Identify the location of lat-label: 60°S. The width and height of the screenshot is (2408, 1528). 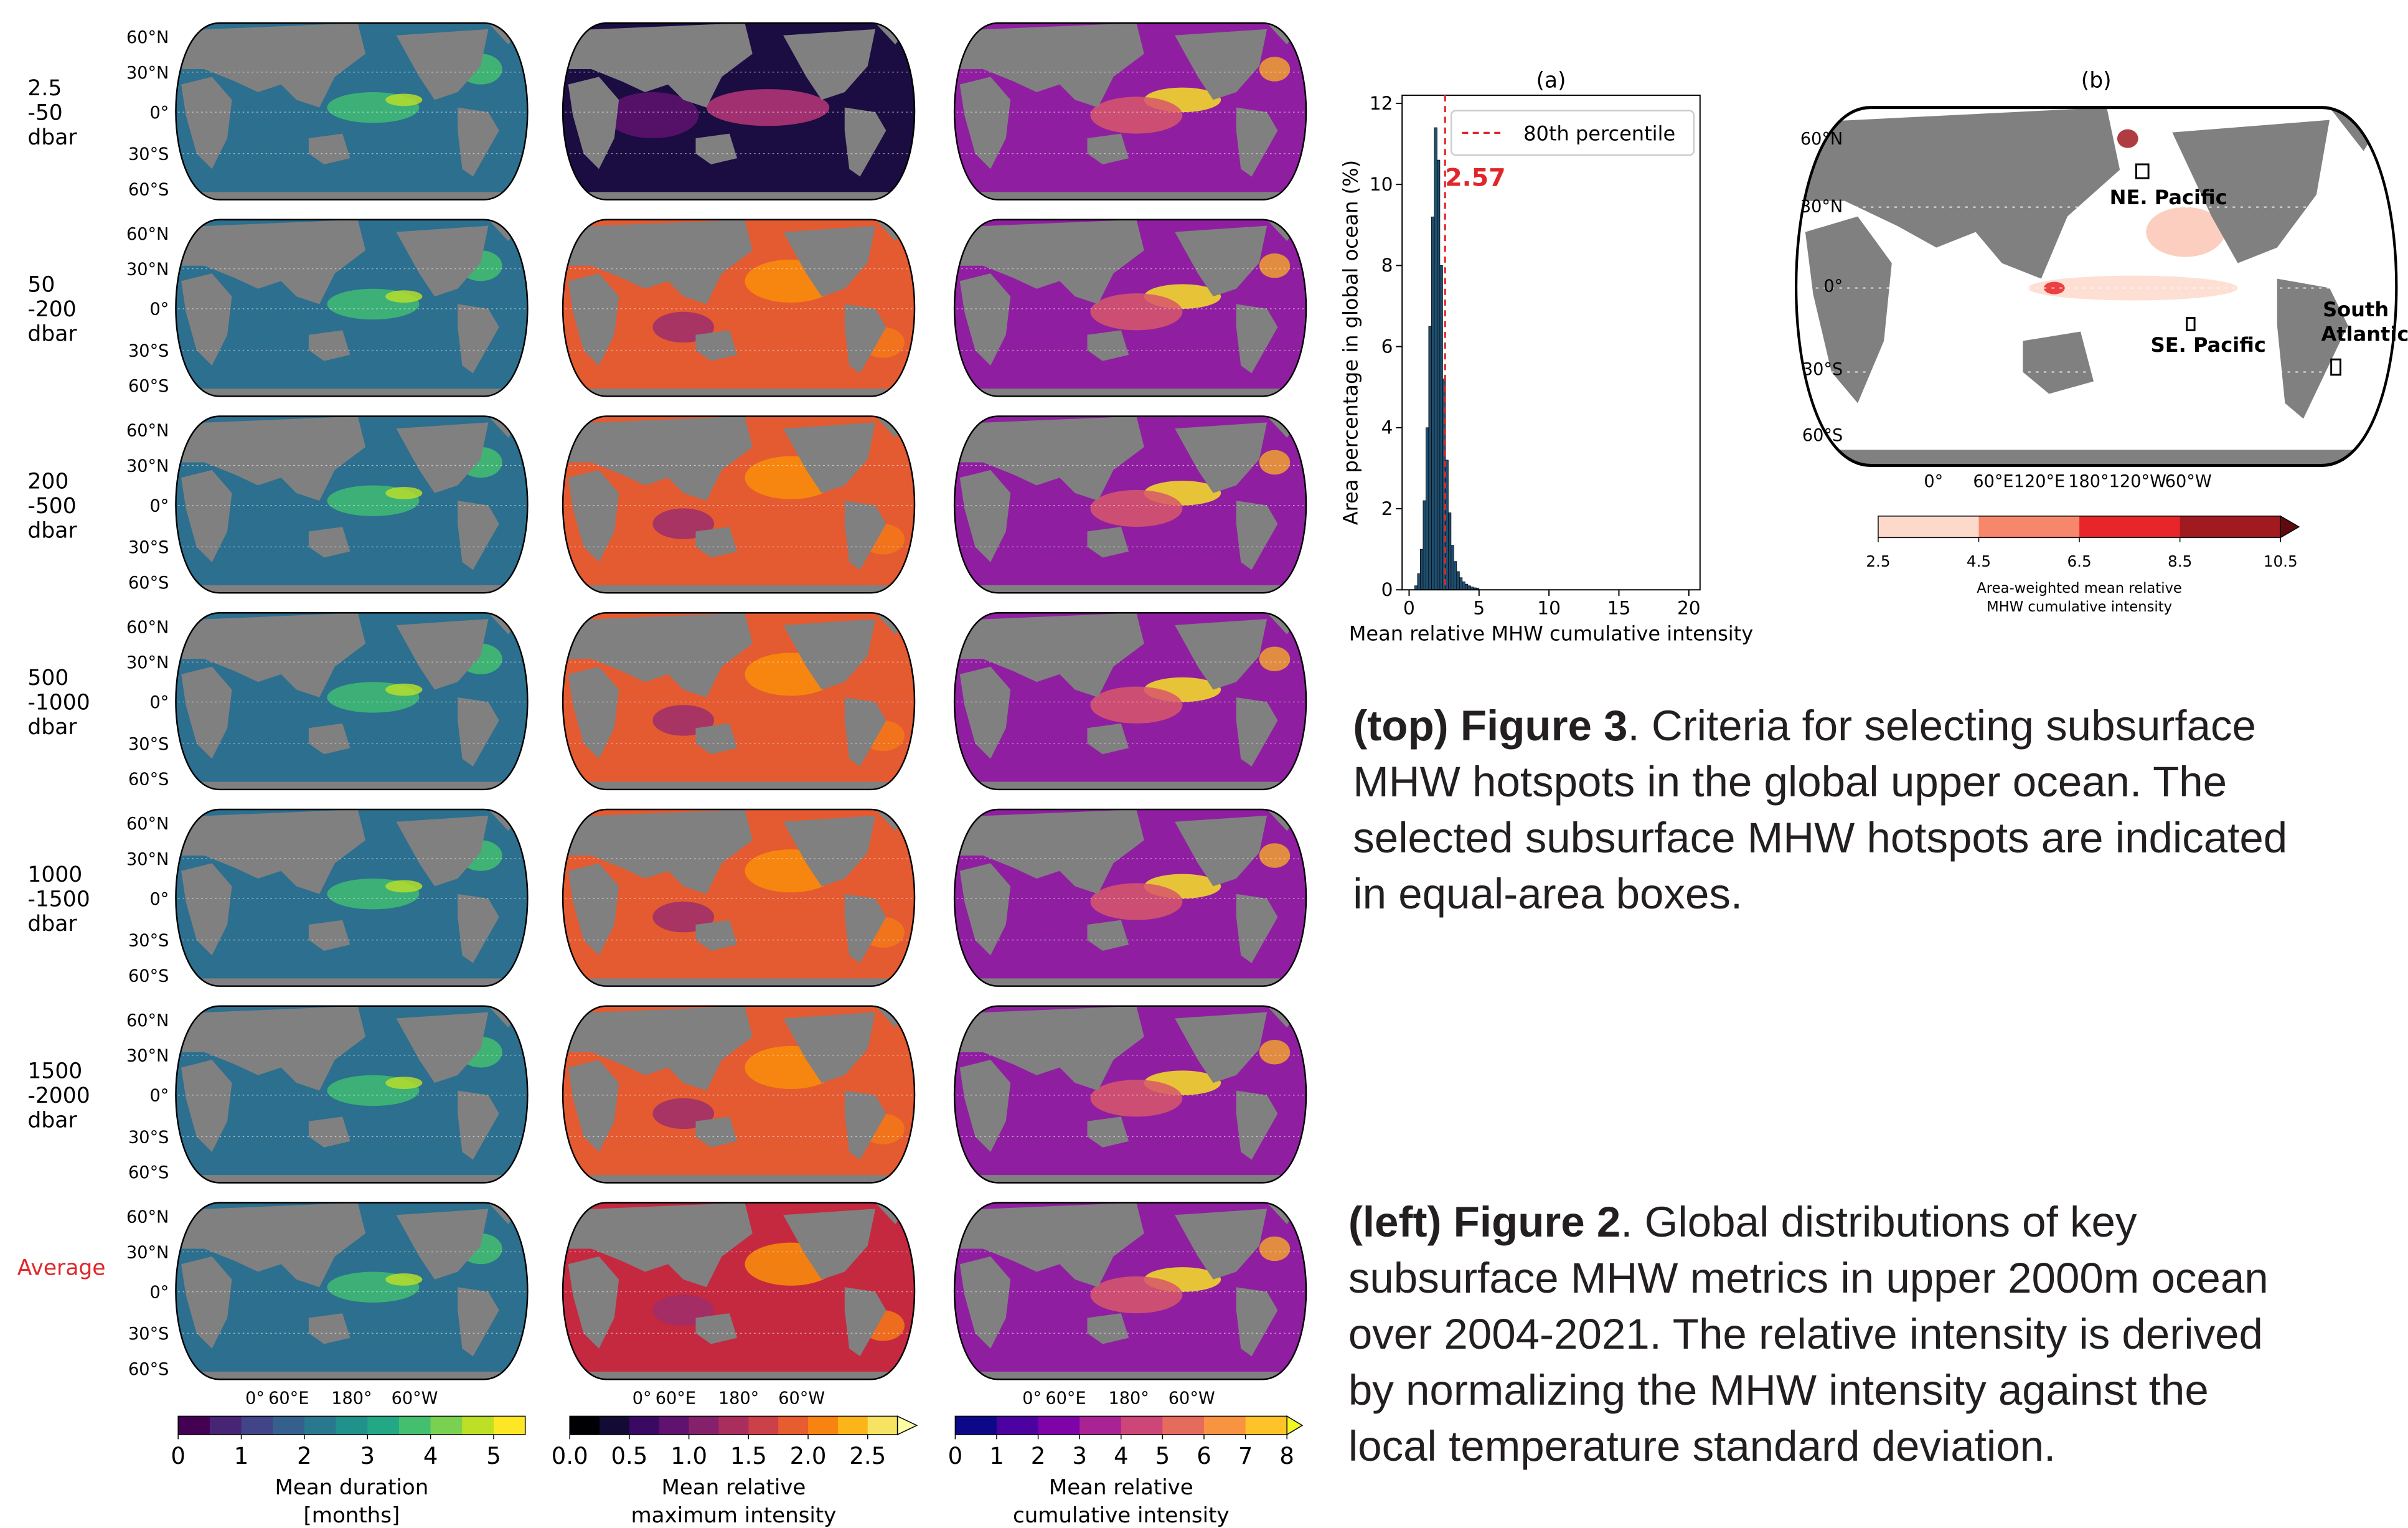
(148, 583).